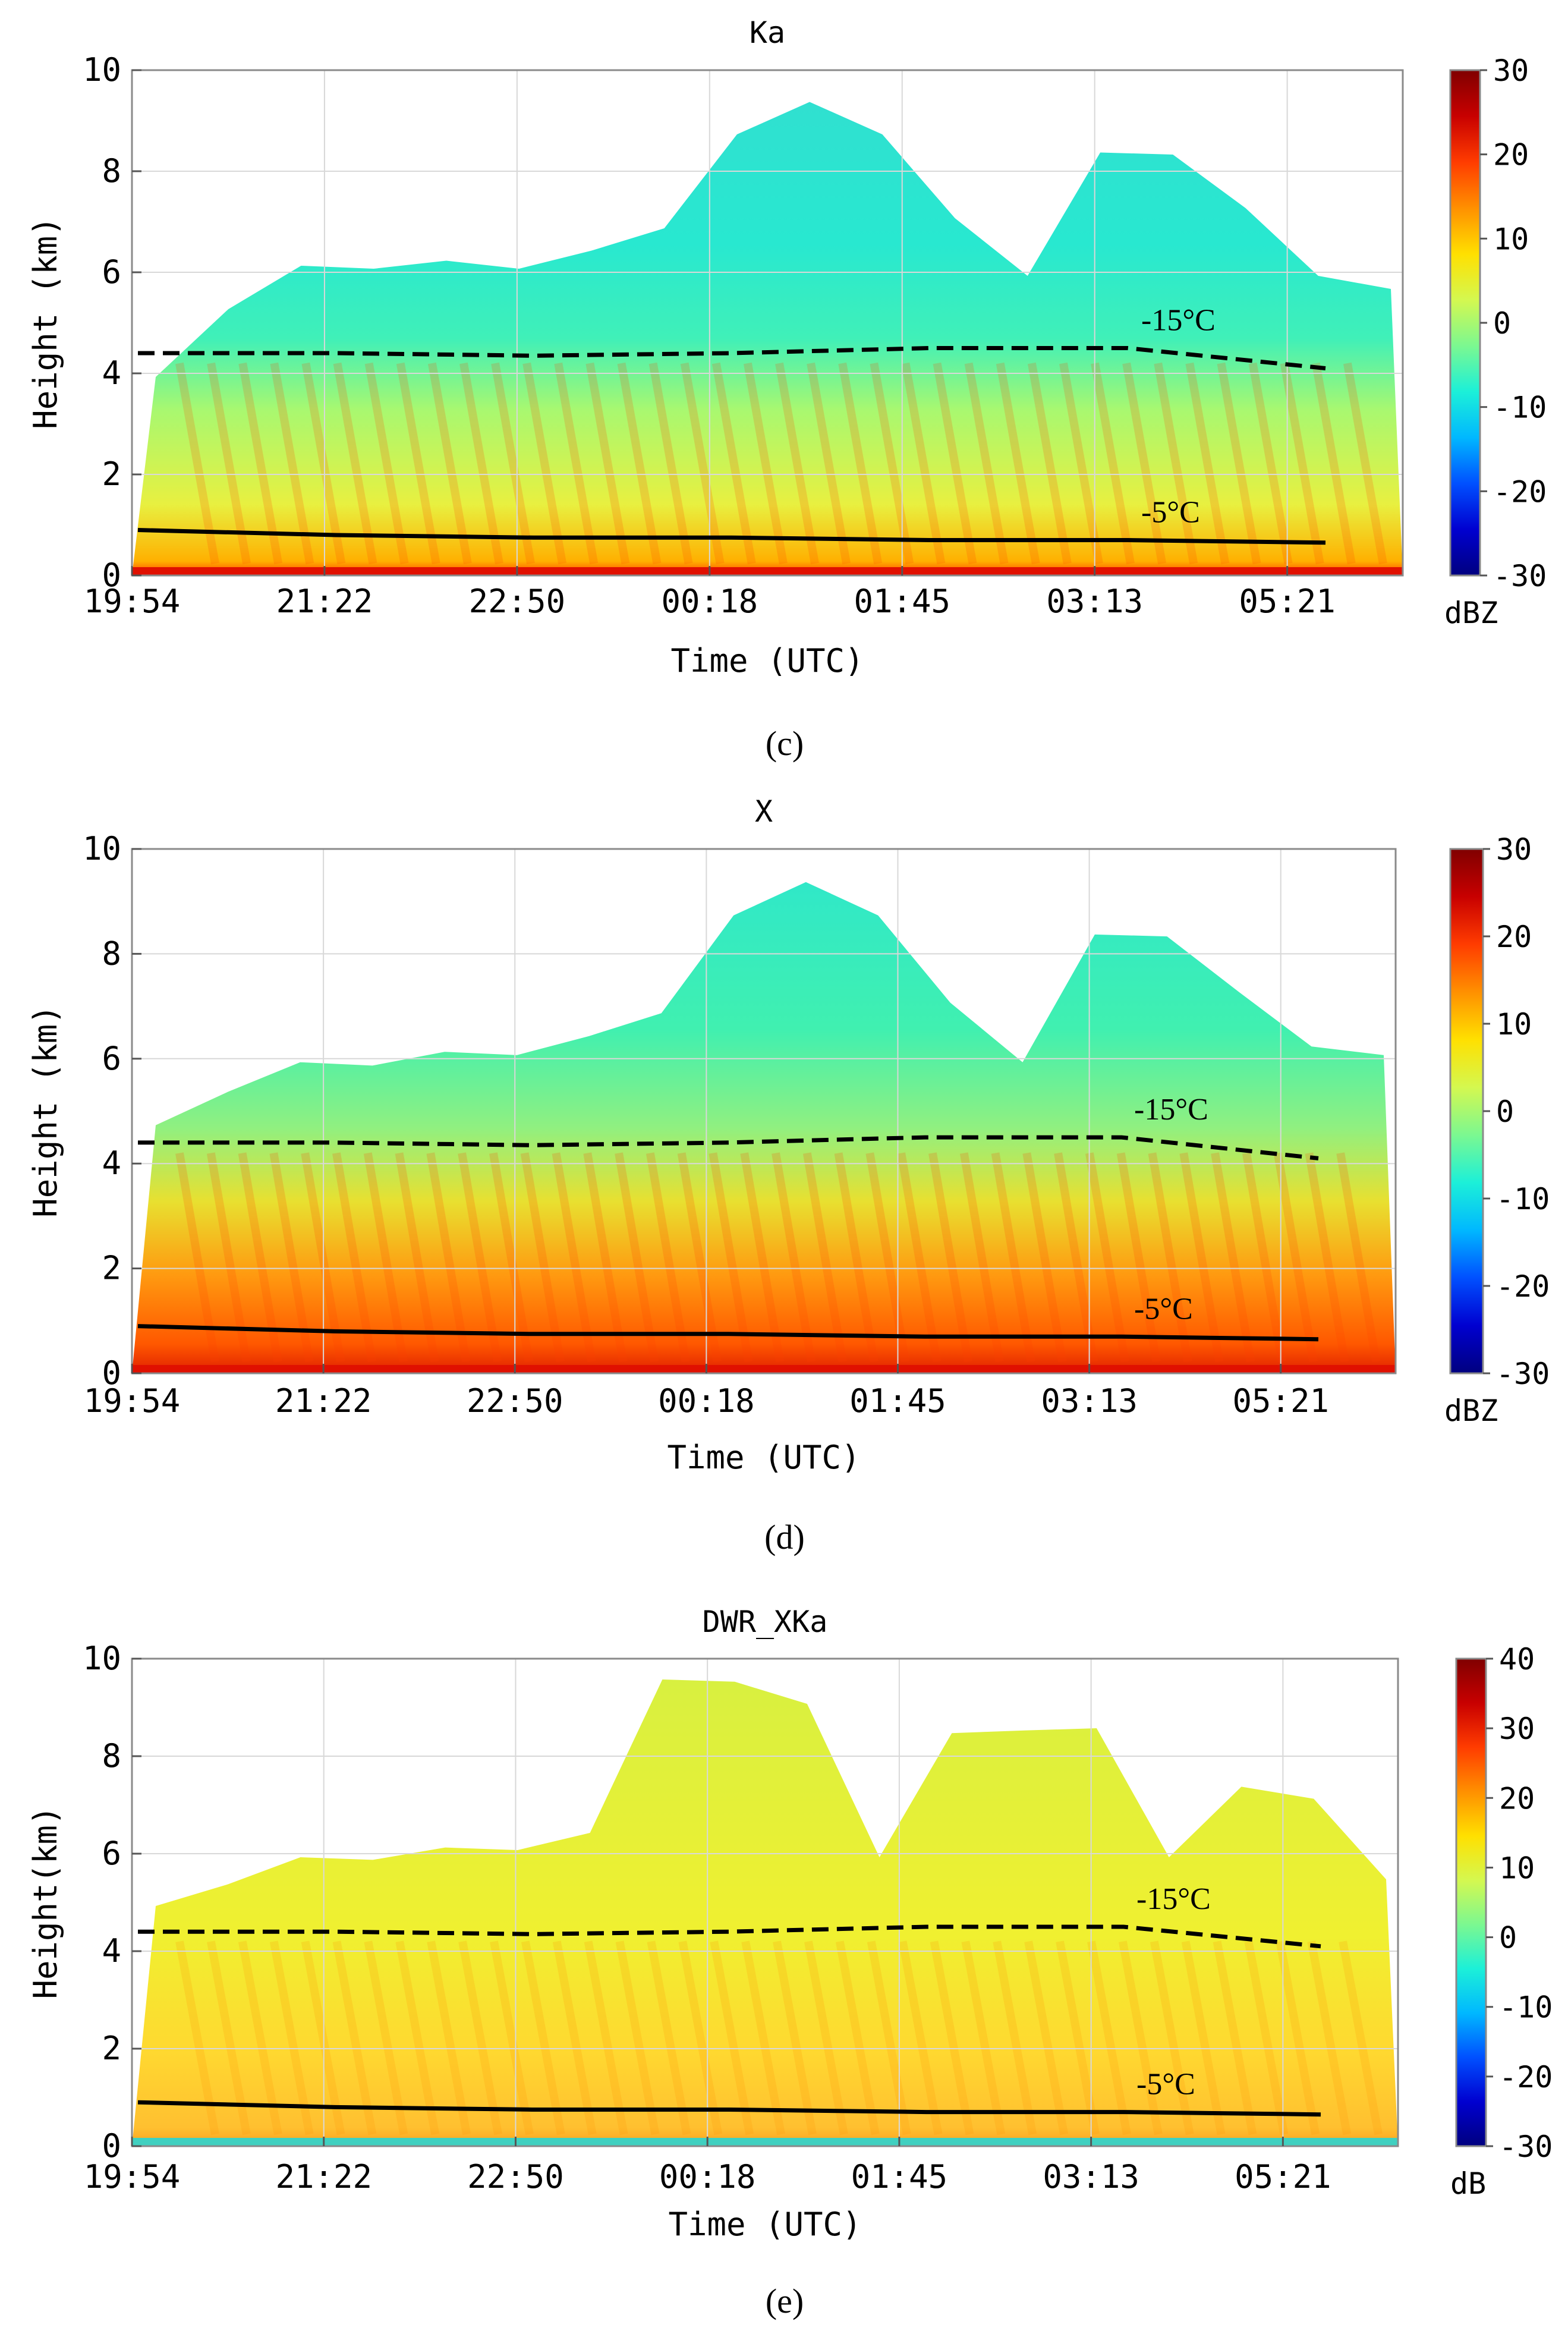  Describe the element at coordinates (1178, 321) in the screenshot. I see `isotherm-label: -15°C` at that location.